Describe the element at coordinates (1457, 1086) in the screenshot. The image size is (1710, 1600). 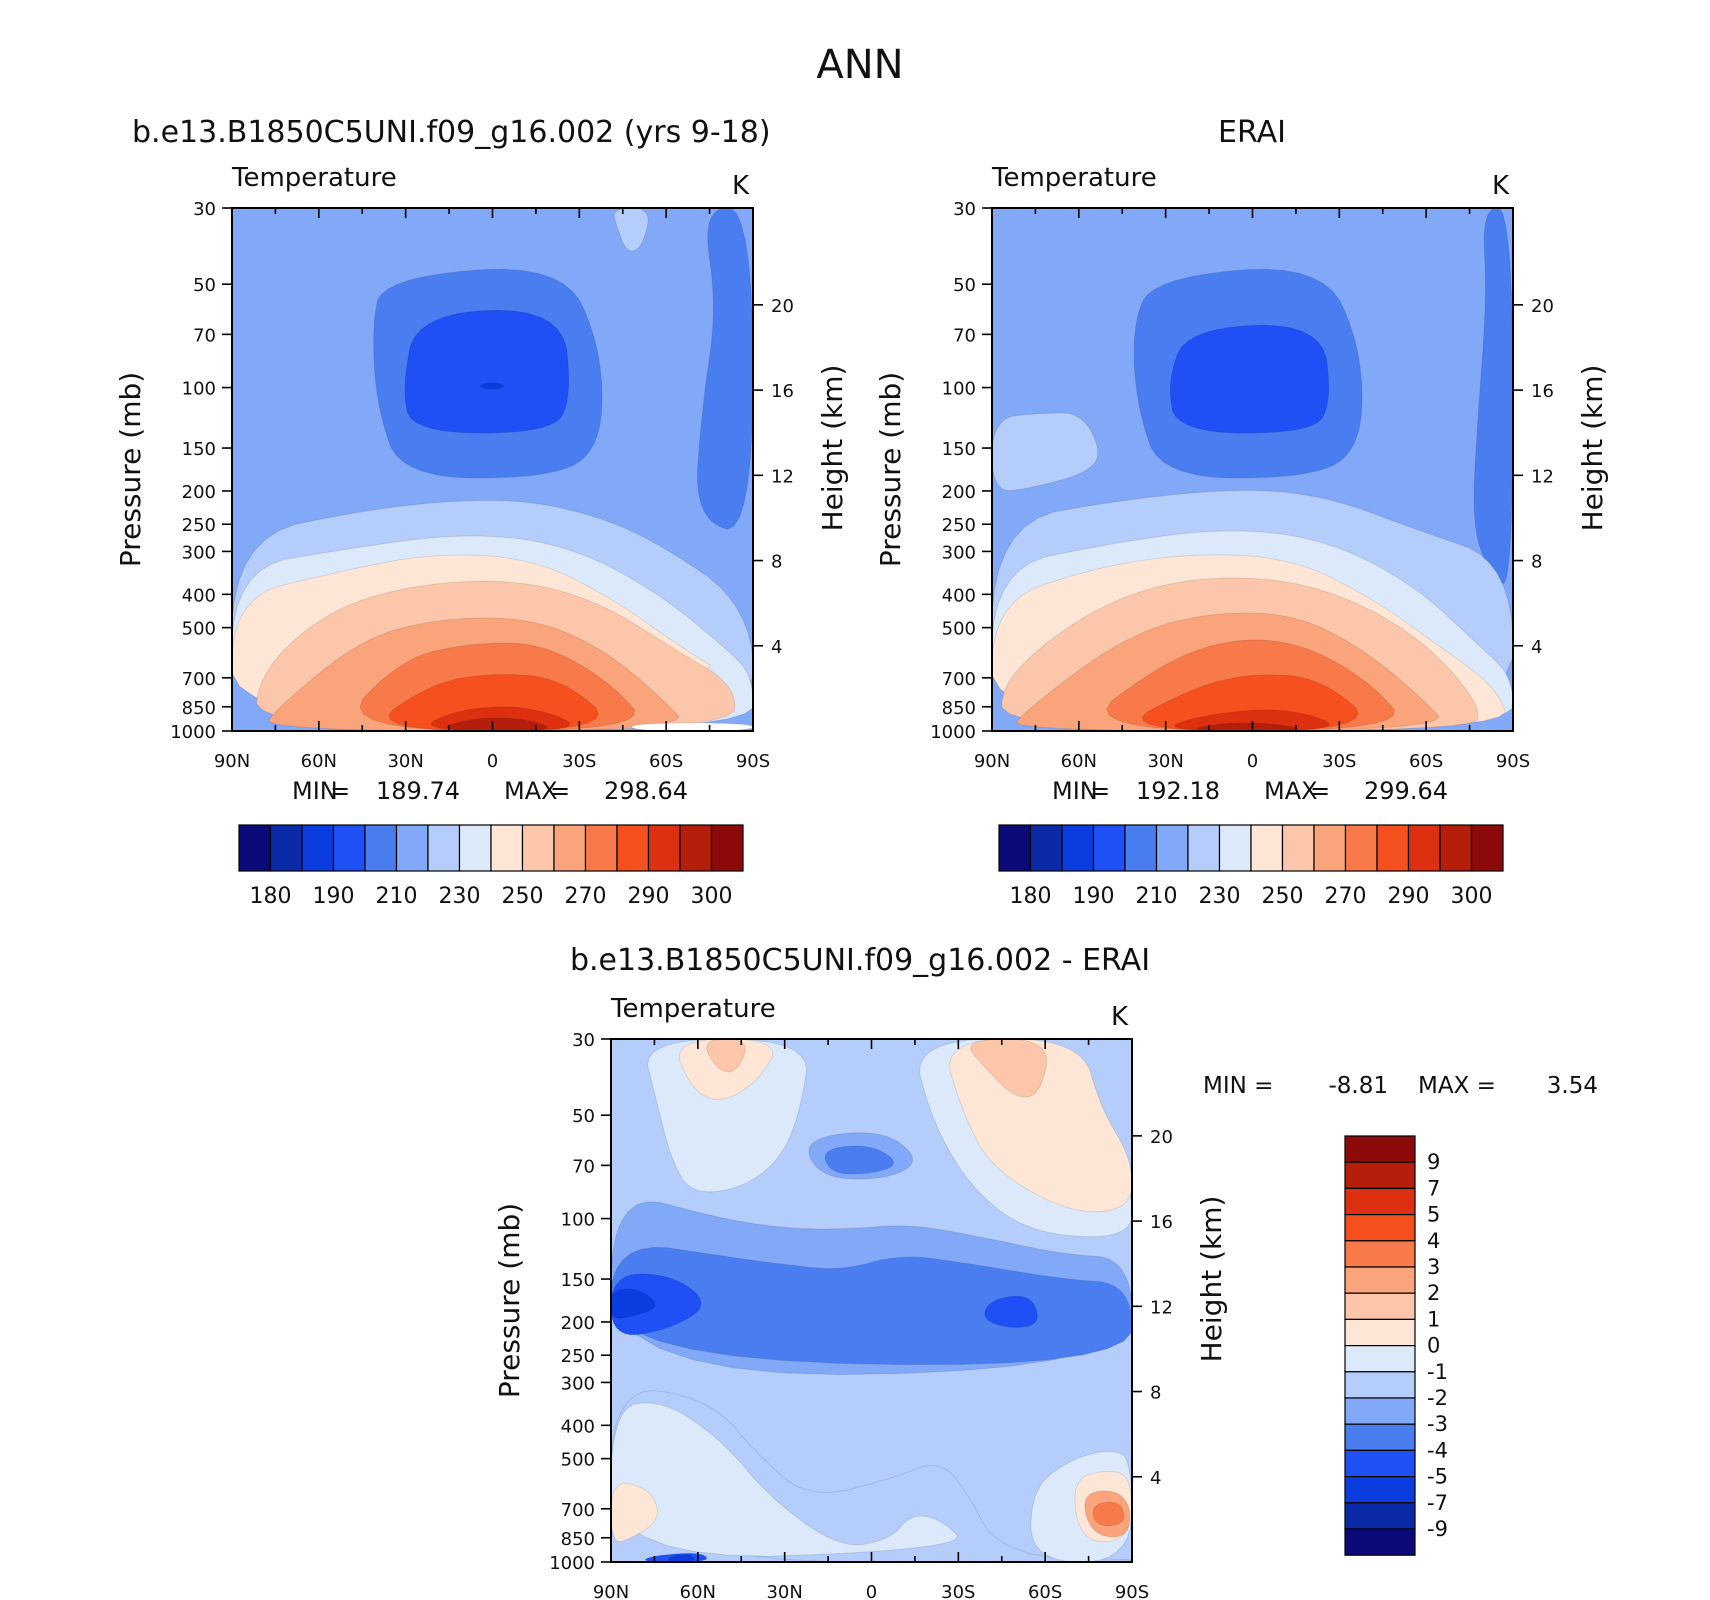
I see `max-label: MAX =` at that location.